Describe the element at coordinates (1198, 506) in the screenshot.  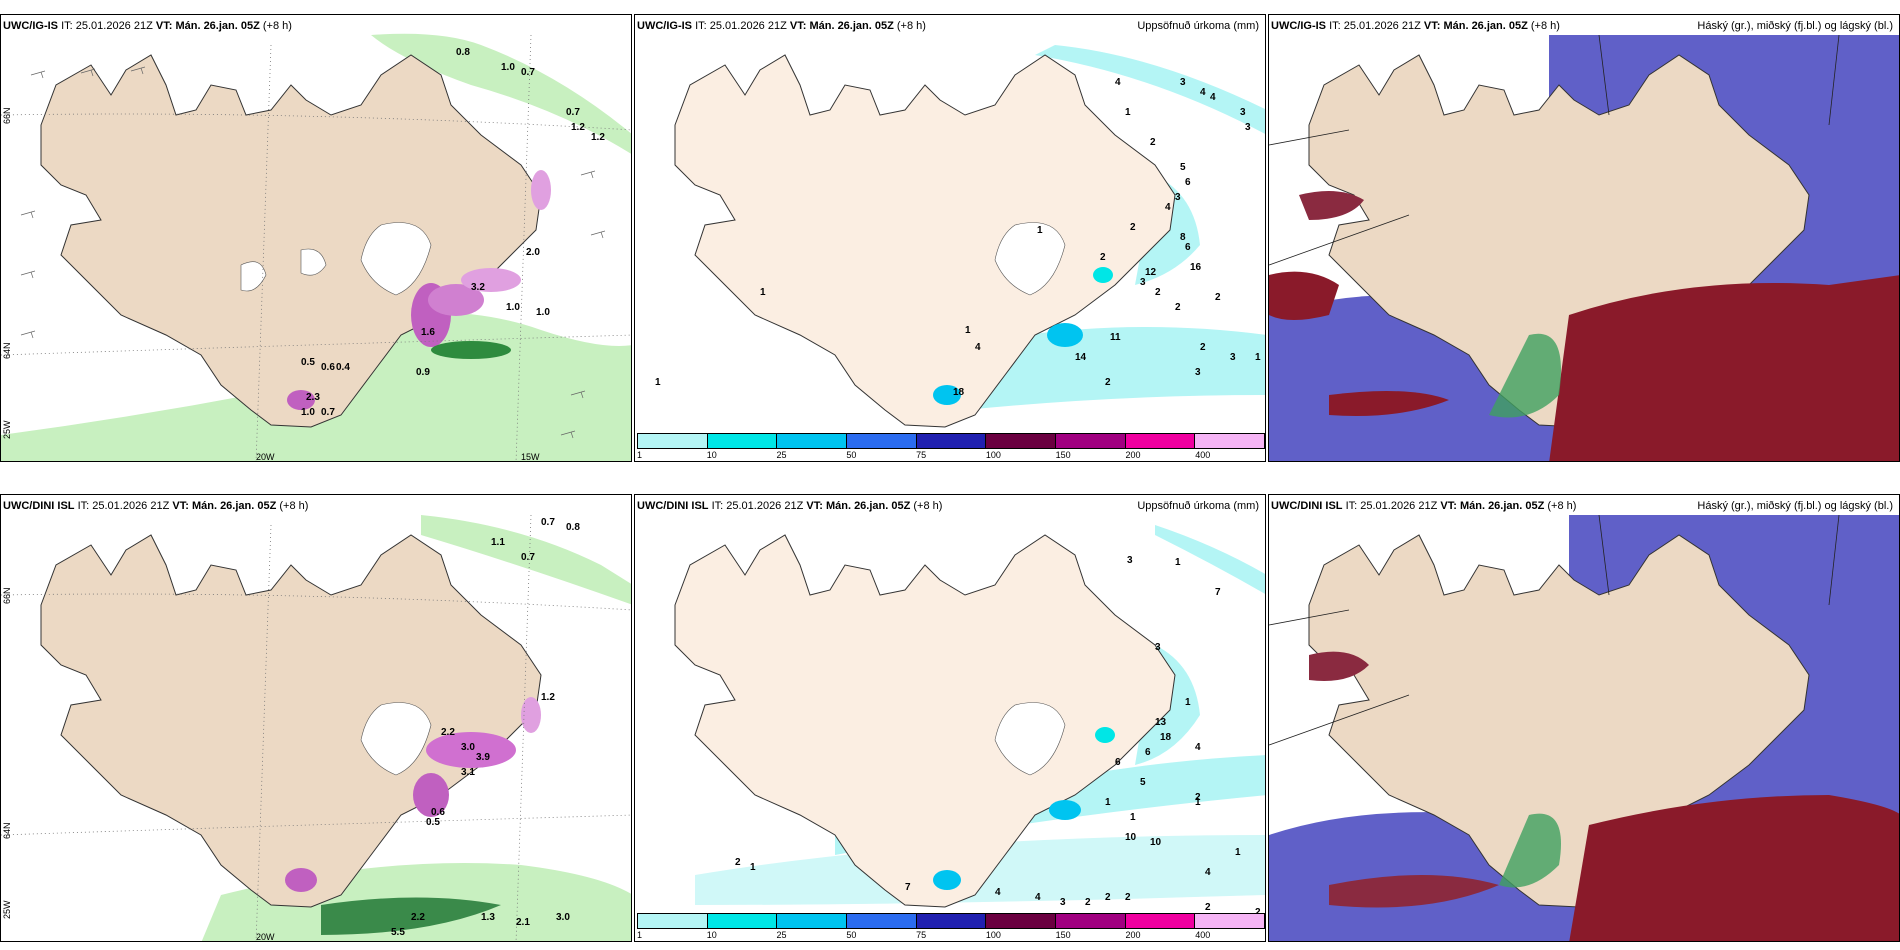
I see `panel-title: Uppsöfnuð úrkoma (mm)` at that location.